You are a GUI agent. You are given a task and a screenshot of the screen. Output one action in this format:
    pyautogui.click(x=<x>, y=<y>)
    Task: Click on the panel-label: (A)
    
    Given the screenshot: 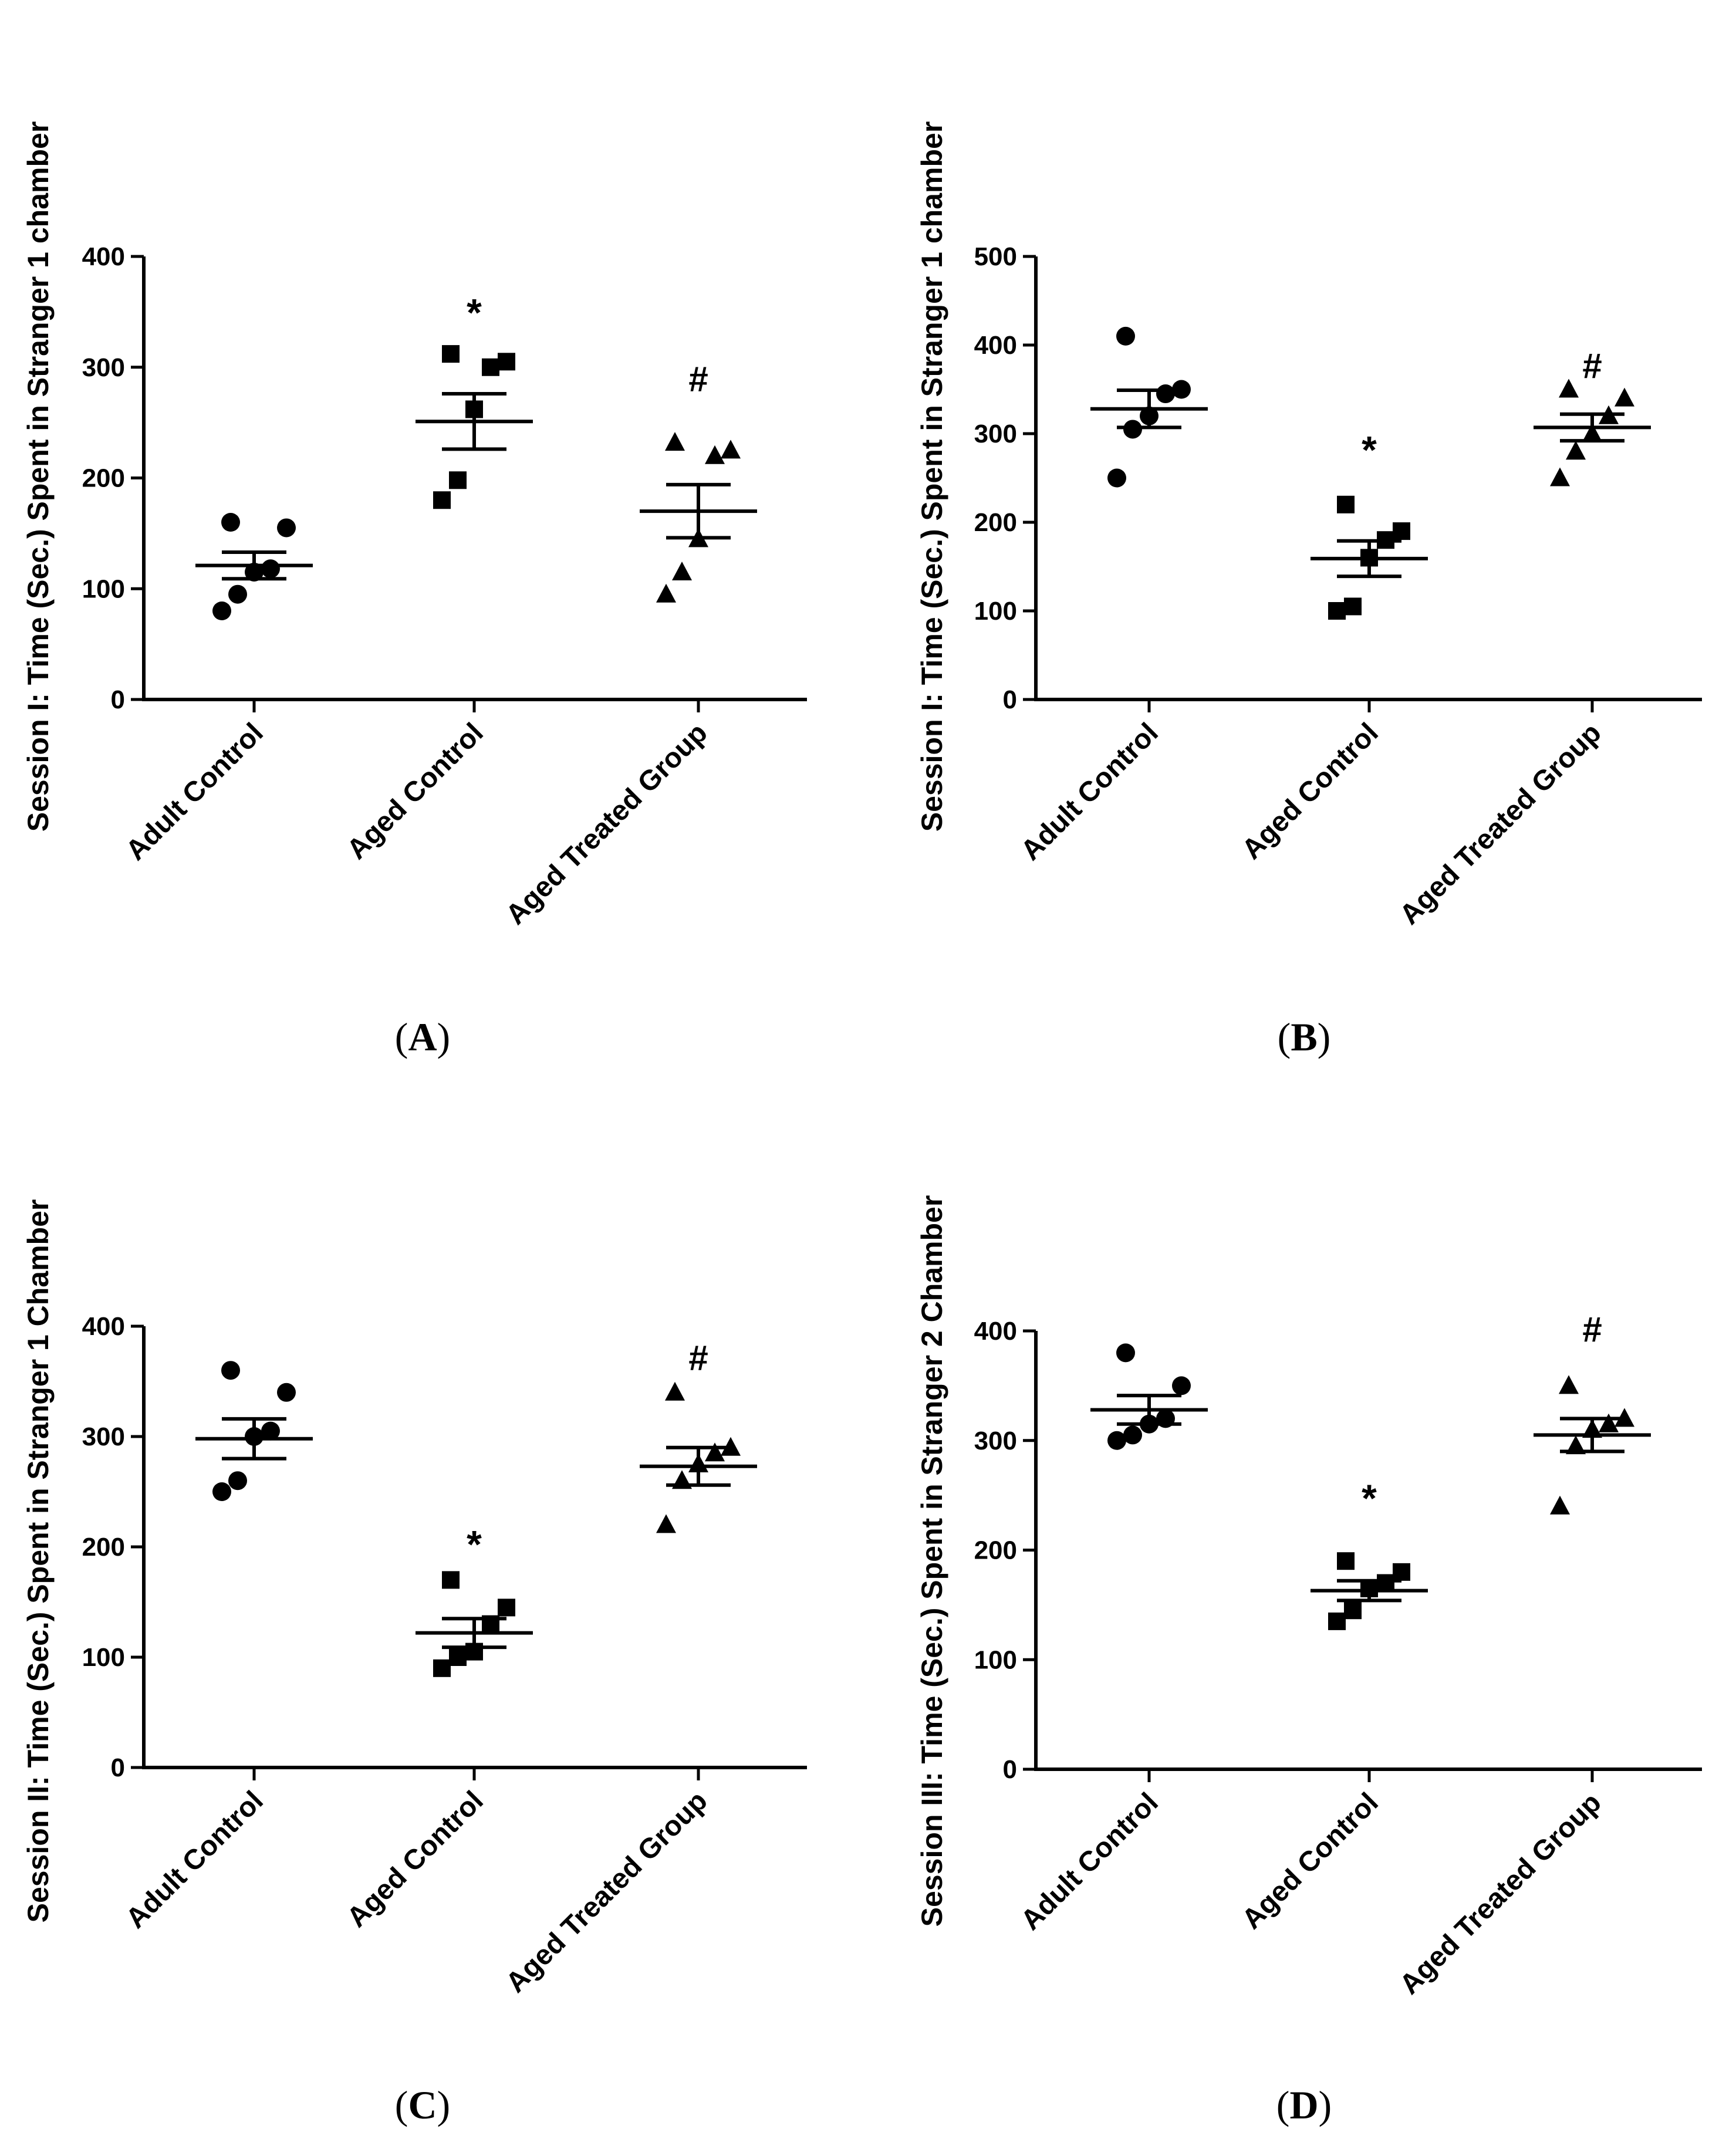 What is the action you would take?
    pyautogui.click(x=422, y=1037)
    